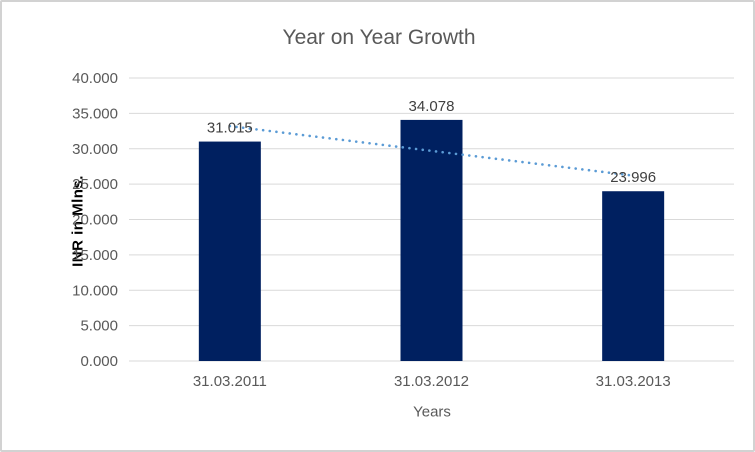 Image resolution: width=755 pixels, height=452 pixels. I want to click on bar-31.03.2013, so click(633, 276).